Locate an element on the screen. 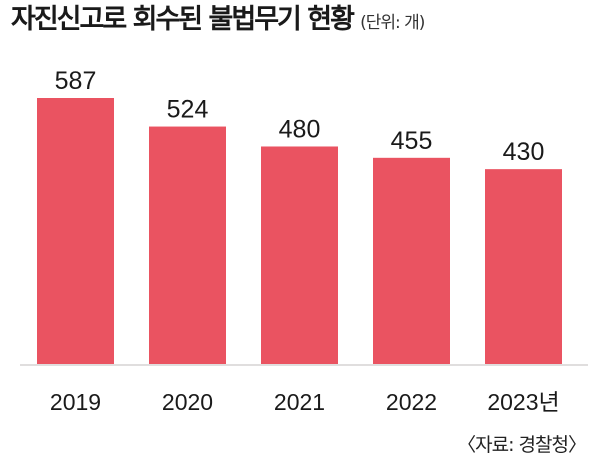 Image resolution: width=600 pixels, height=463 pixels. bar-2023년 is located at coordinates (523, 266).